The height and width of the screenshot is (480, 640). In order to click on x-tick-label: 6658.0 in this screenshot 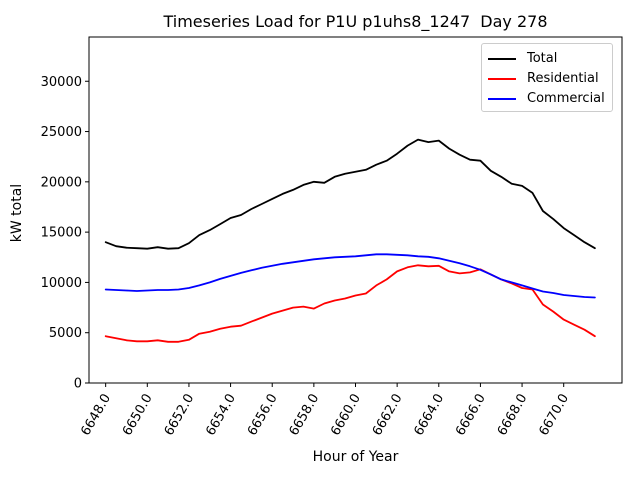, I will do `click(305, 415)`.